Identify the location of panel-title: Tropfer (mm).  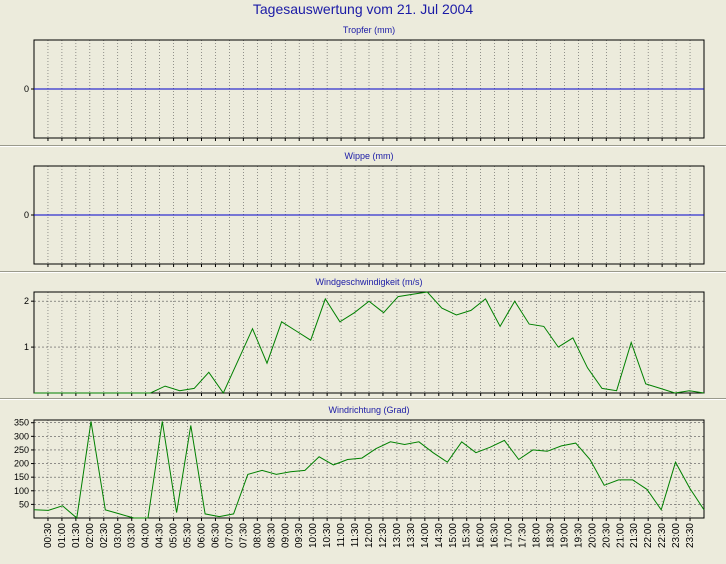
(369, 30).